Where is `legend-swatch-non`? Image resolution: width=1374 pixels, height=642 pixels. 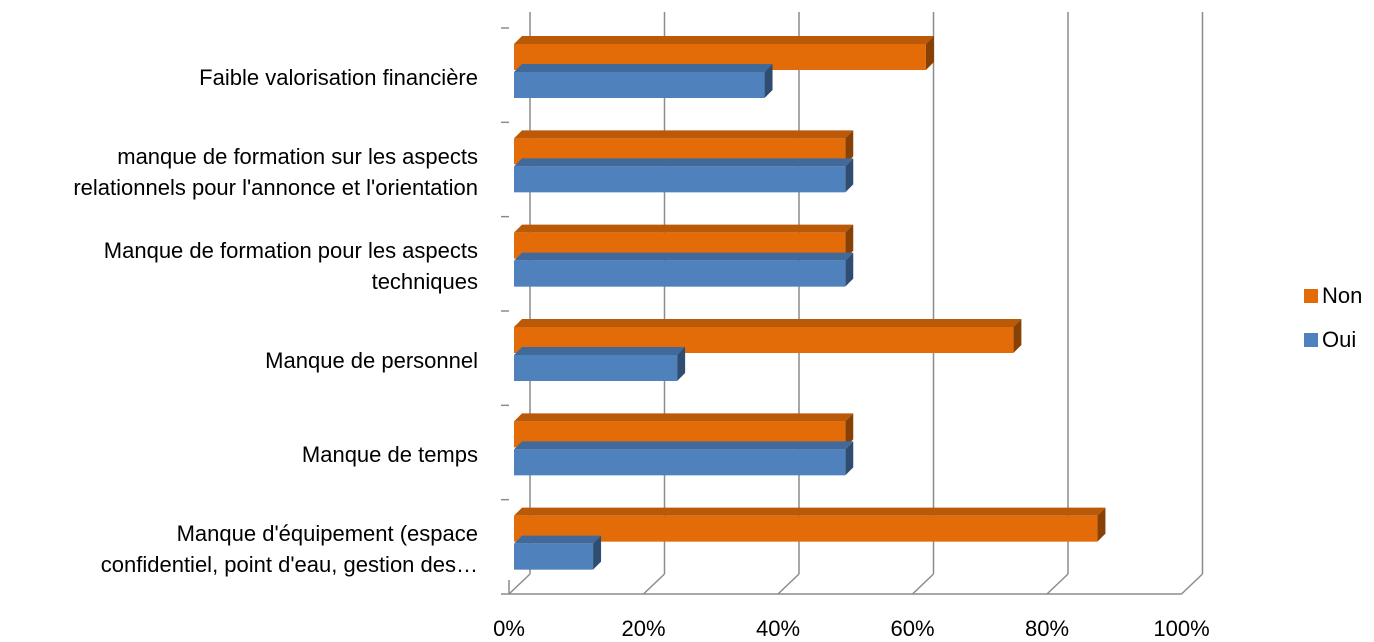
legend-swatch-non is located at coordinates (1311, 296).